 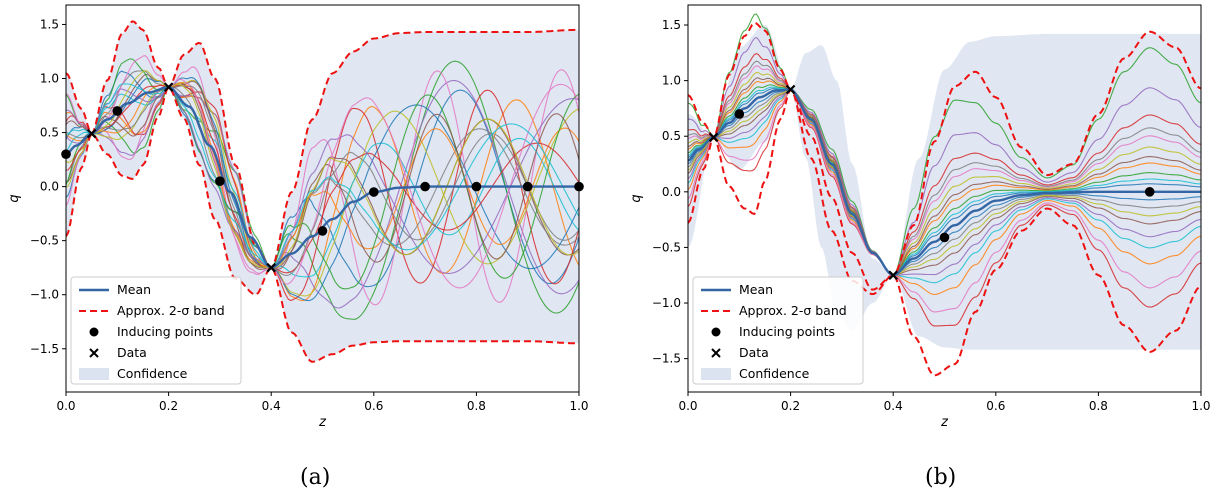 What do you see at coordinates (687, 406) in the screenshot?
I see `x-tick-label-0: 0.0` at bounding box center [687, 406].